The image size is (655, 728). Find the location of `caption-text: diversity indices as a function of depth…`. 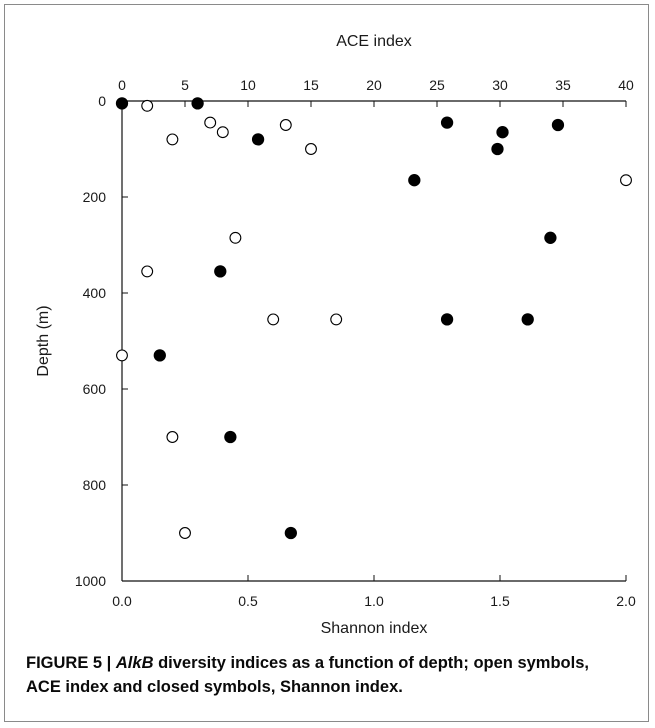

caption-text: diversity indices as a function of depth… is located at coordinates (307, 675).